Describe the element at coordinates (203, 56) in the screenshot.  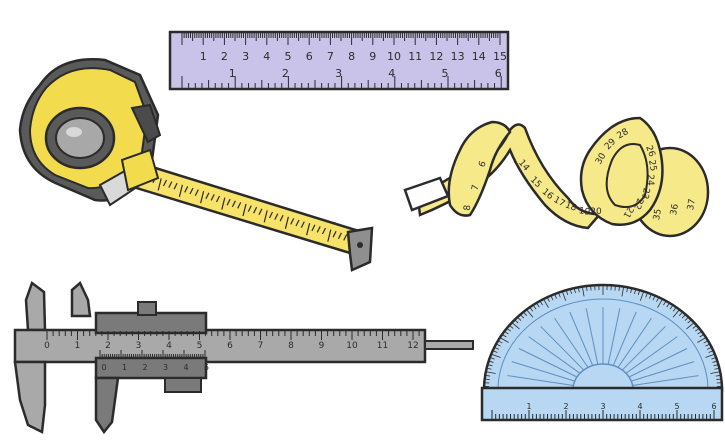
I see `ruler-cm-label: 1` at that location.